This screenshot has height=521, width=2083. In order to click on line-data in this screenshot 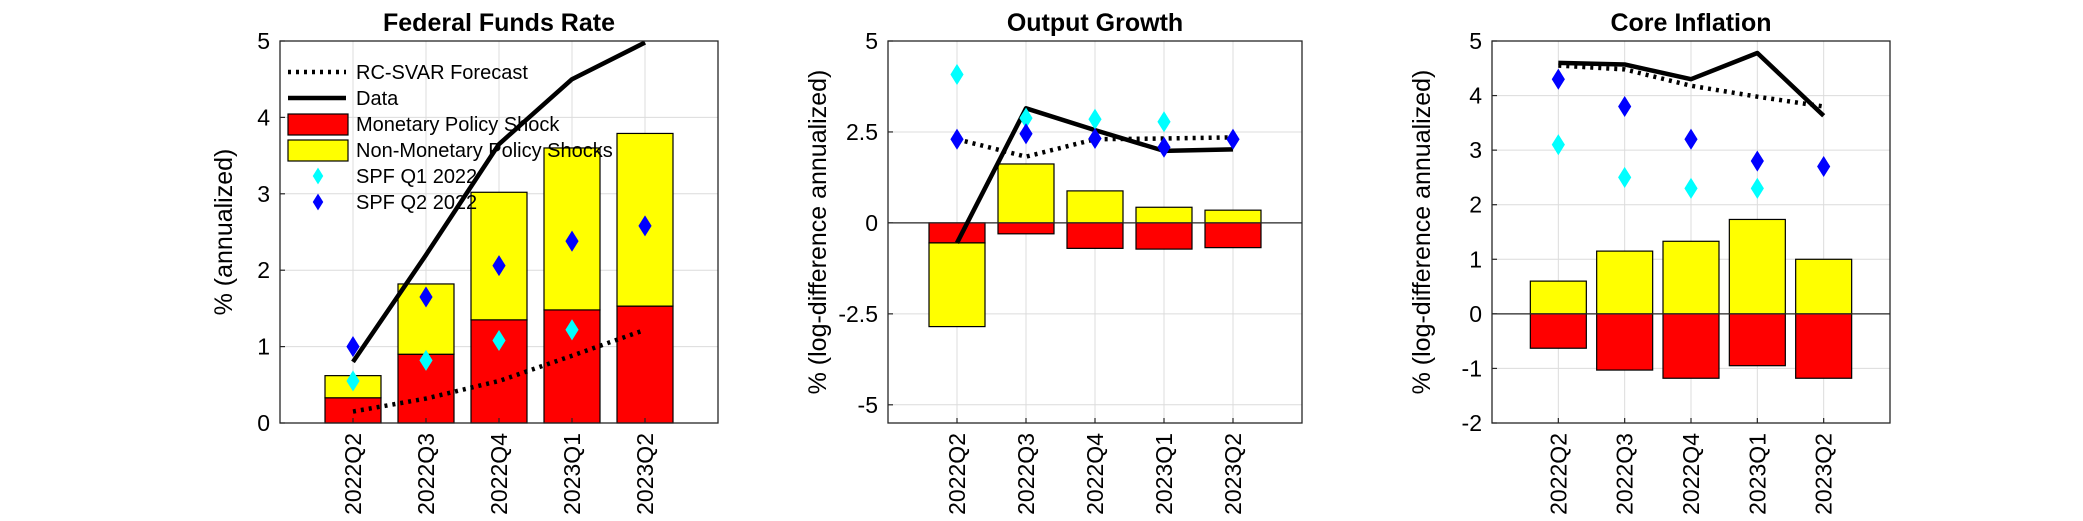, I will do `click(499, 202)`.